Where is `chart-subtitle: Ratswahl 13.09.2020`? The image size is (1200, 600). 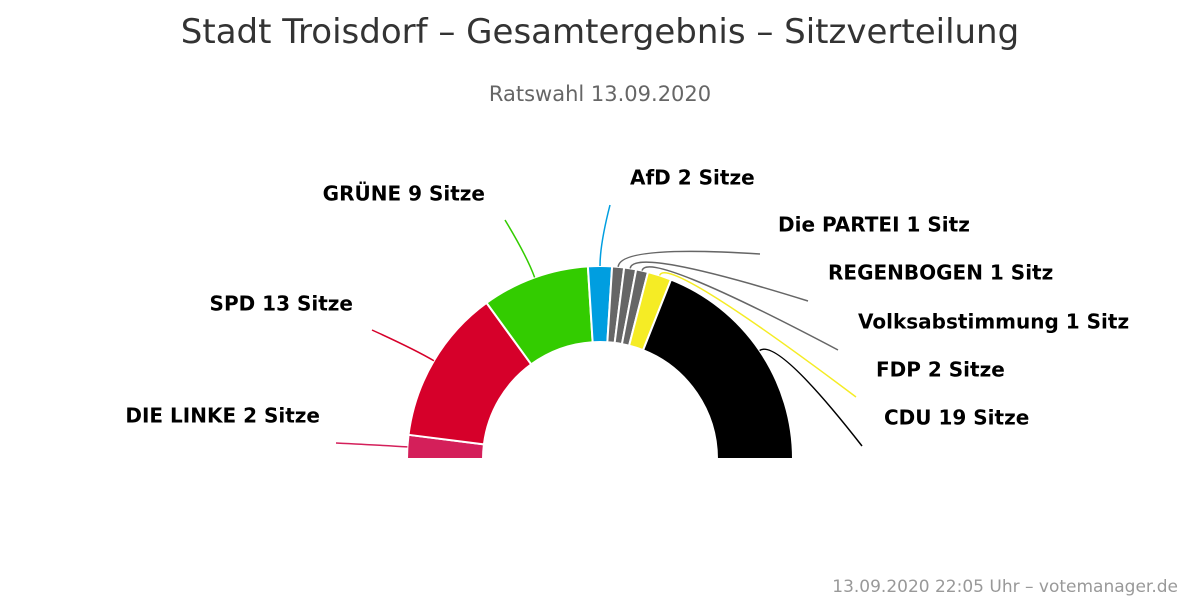 chart-subtitle: Ratswahl 13.09.2020 is located at coordinates (600, 94).